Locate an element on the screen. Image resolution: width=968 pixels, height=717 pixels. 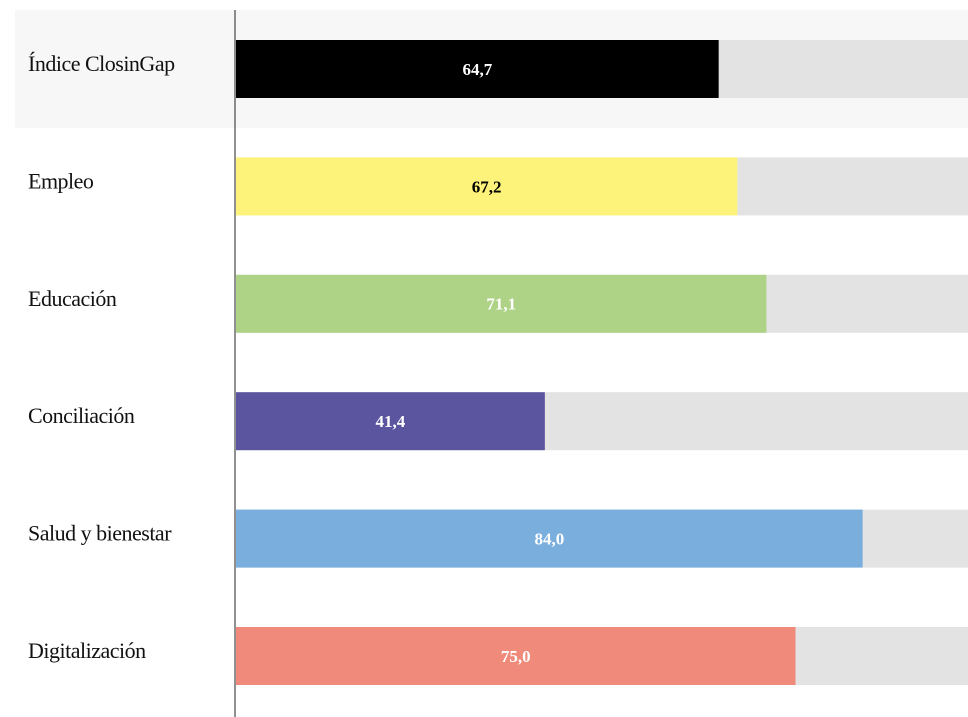
category-label: Empleo is located at coordinates (61, 180).